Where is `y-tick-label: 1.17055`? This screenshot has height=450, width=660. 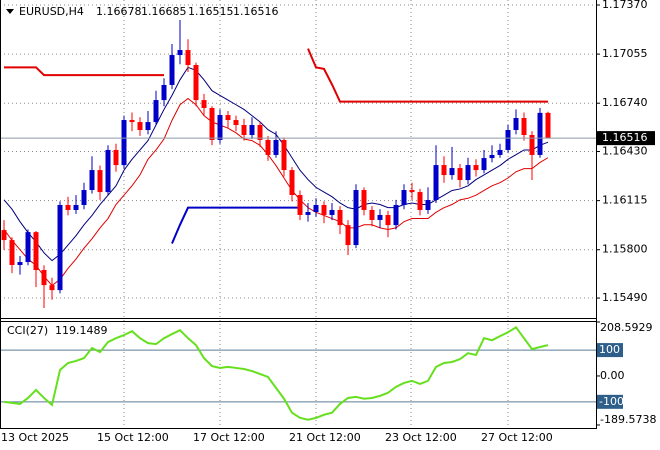
y-tick-label: 1.17055 is located at coordinates (625, 53).